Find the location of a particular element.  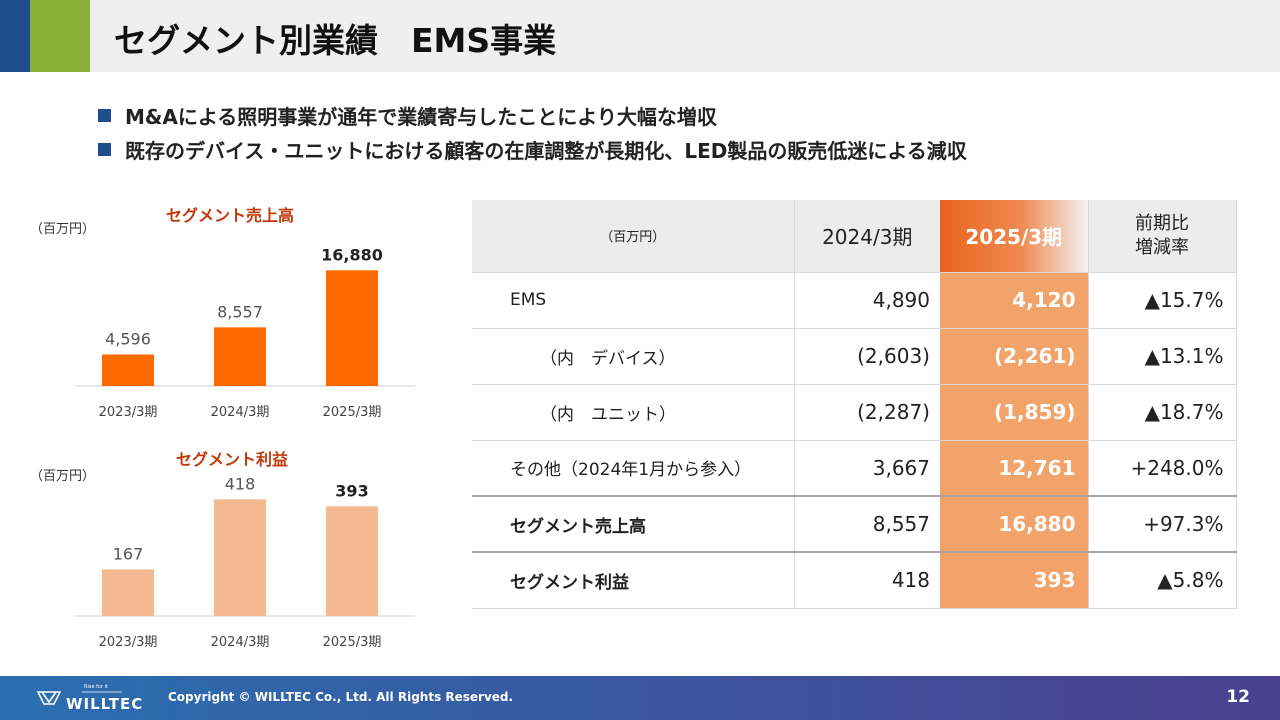

row-prev: 3,667 is located at coordinates (866, 468).